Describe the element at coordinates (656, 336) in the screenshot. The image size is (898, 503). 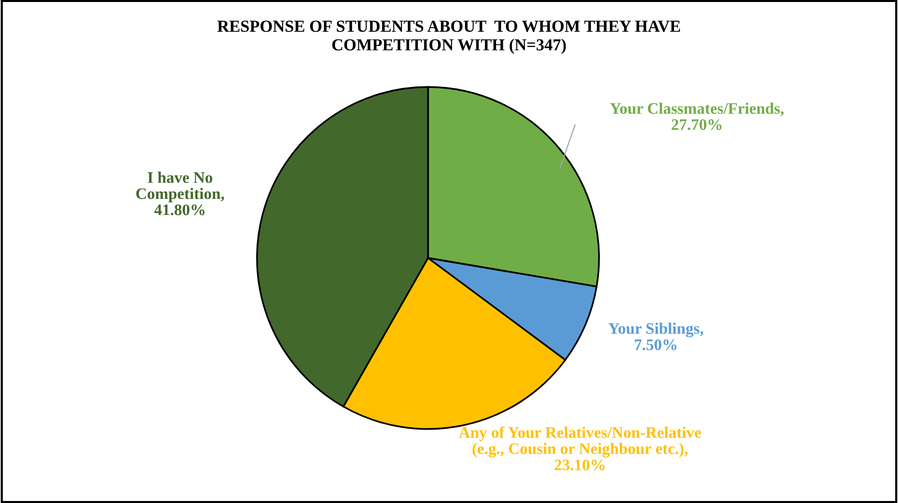
I see `slice-label: Your Siblings, 7.50%` at that location.